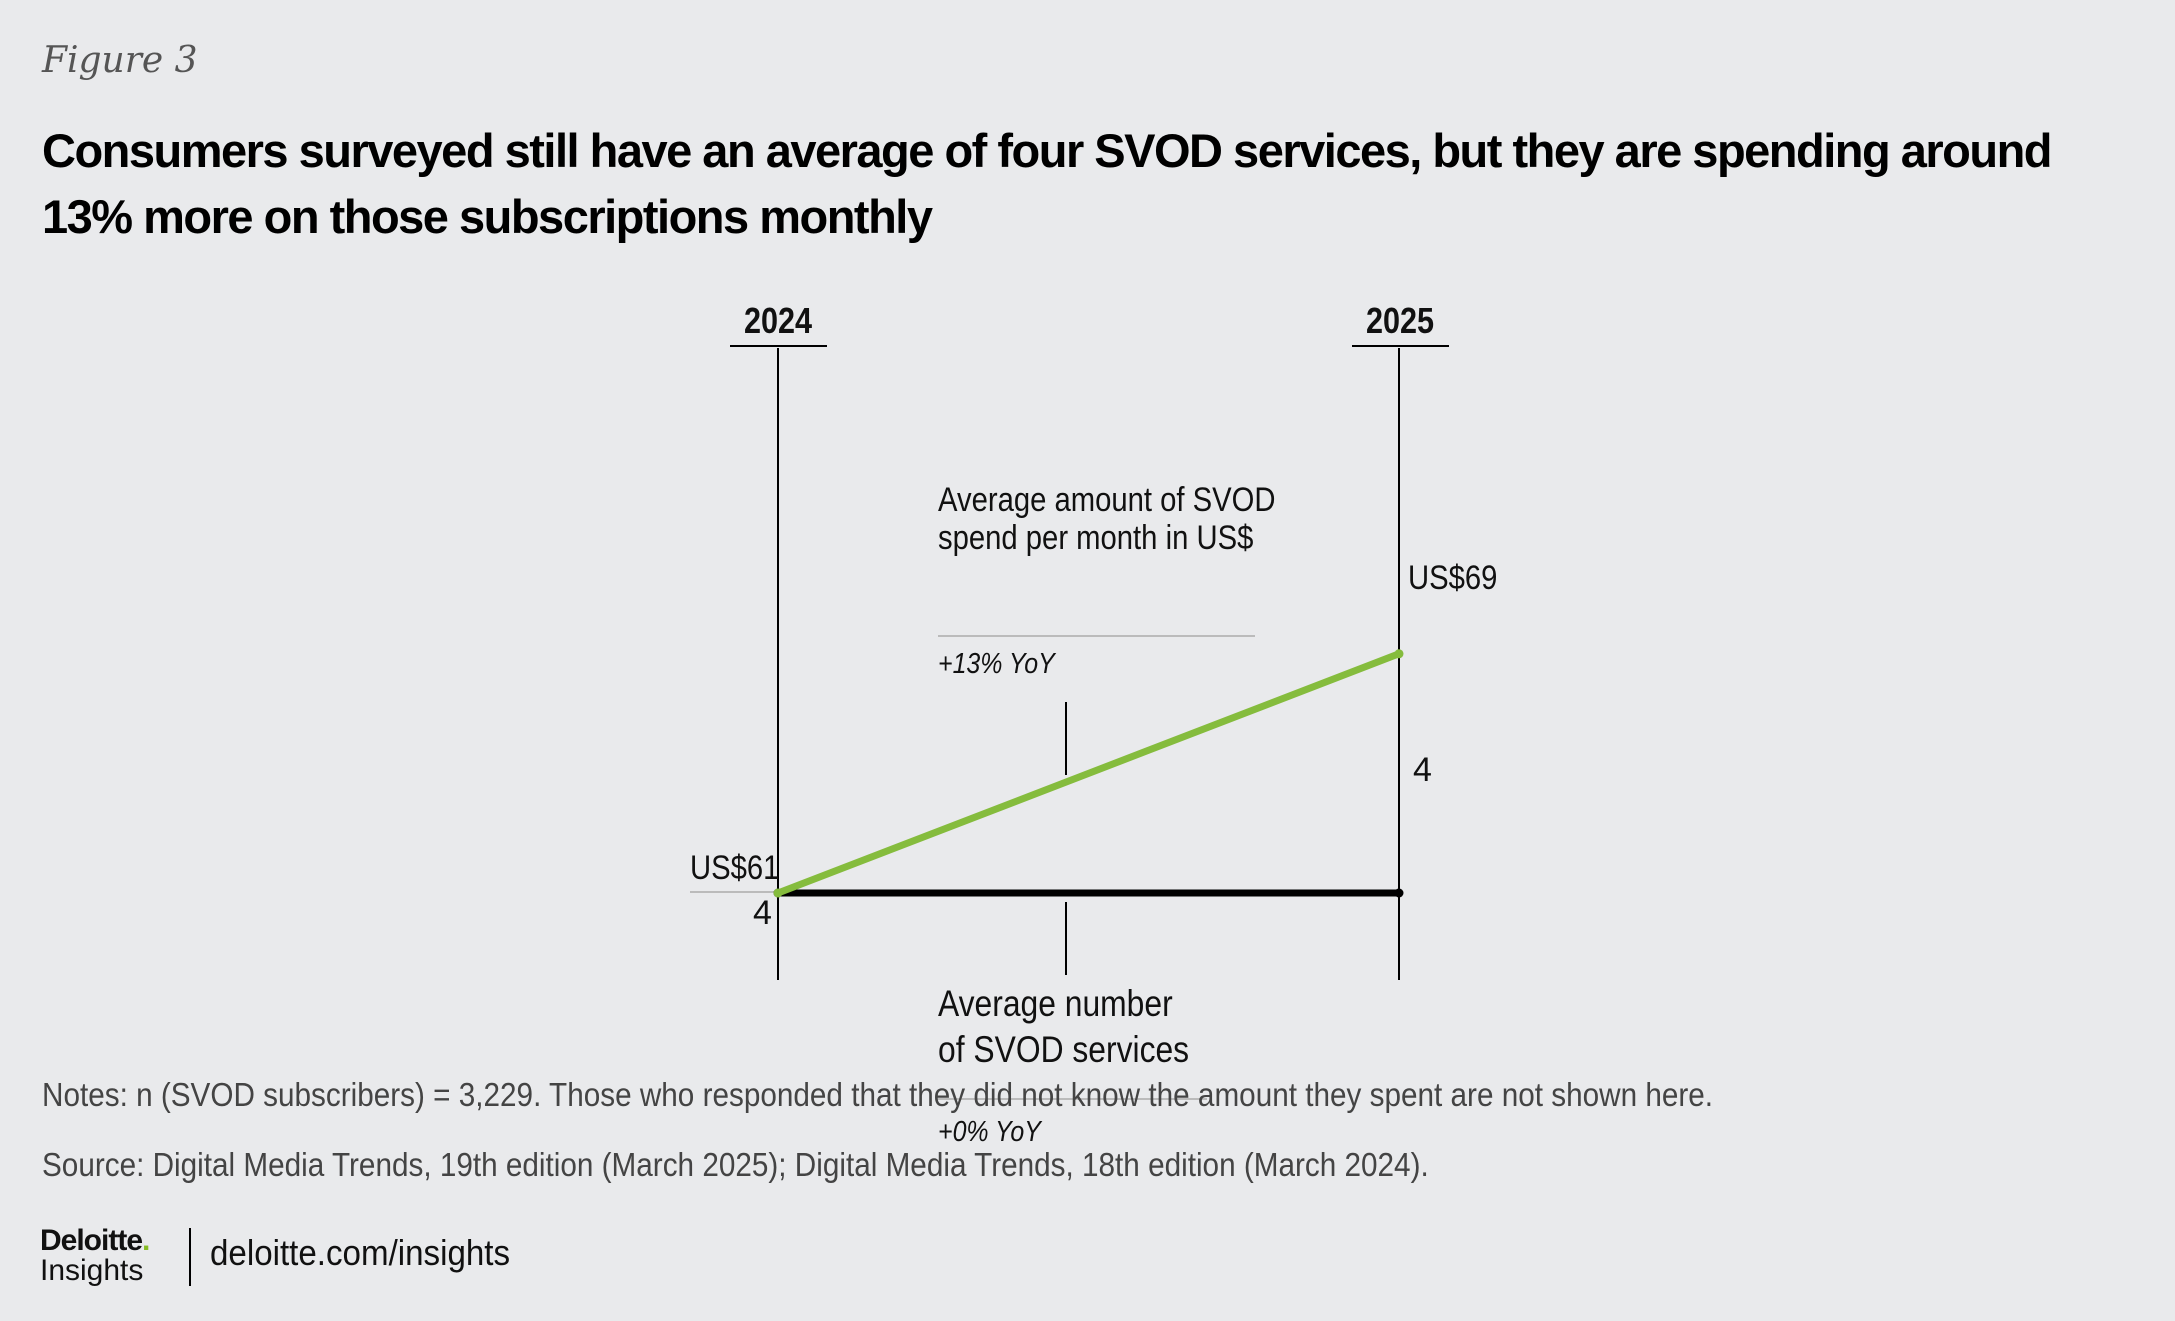 Image resolution: width=2175 pixels, height=1321 pixels. I want to click on figure-label: Figure 3, so click(120, 60).